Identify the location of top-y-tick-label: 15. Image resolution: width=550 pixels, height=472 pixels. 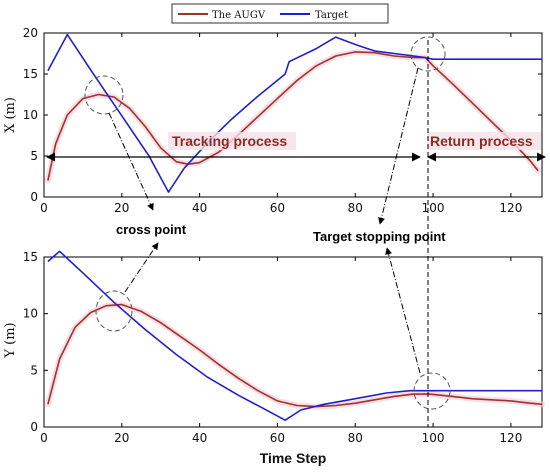
(30, 74).